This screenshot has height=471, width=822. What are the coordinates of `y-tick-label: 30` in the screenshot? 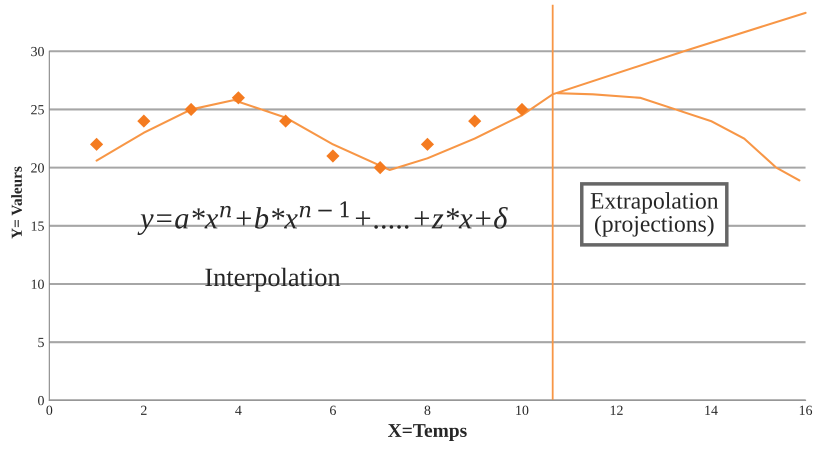 It's located at (37, 51).